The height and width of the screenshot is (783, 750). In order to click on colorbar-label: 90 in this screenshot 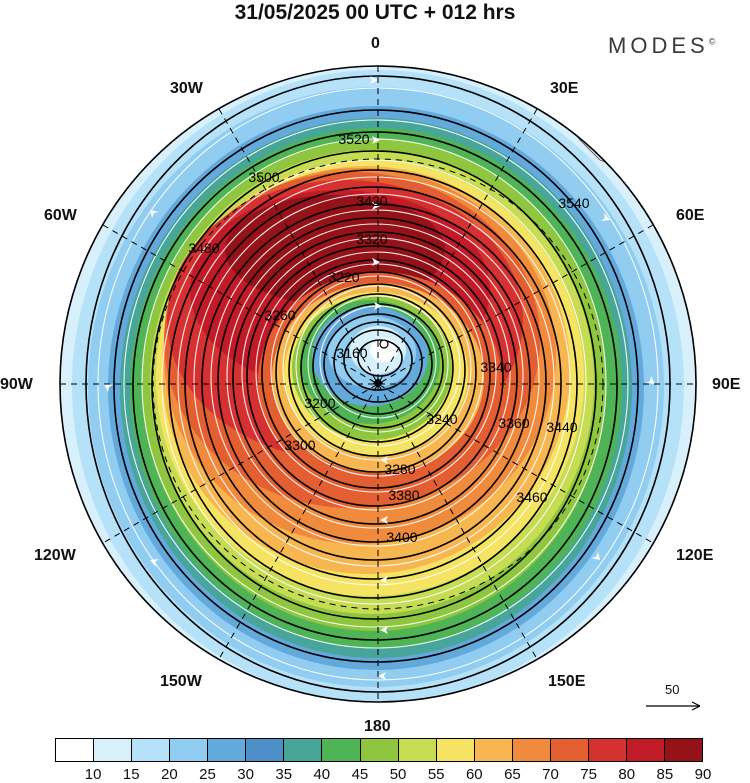, I will do `click(703, 774)`.